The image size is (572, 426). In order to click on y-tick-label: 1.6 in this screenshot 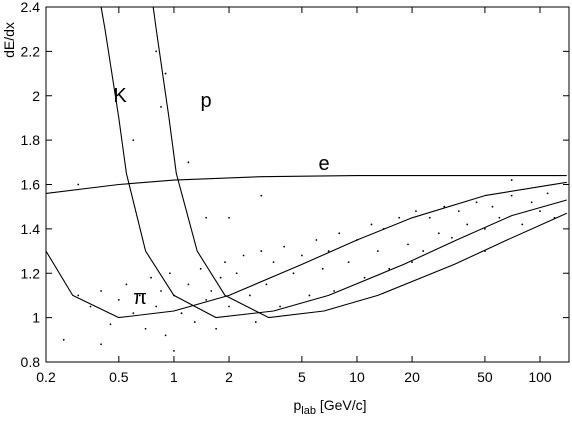, I will do `click(31, 185)`.